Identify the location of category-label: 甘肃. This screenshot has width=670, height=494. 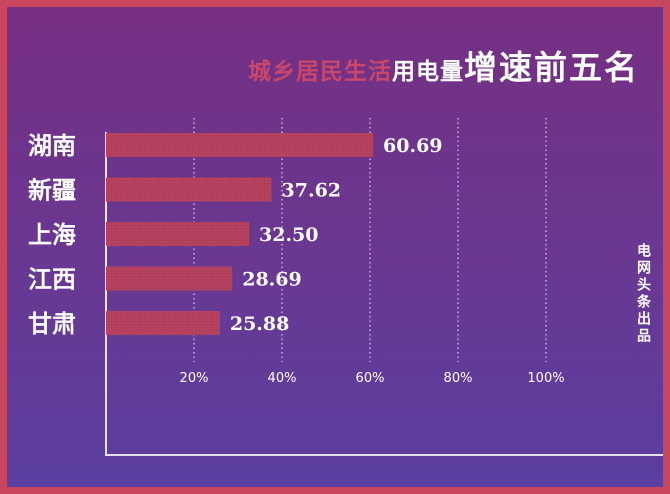
(52, 323).